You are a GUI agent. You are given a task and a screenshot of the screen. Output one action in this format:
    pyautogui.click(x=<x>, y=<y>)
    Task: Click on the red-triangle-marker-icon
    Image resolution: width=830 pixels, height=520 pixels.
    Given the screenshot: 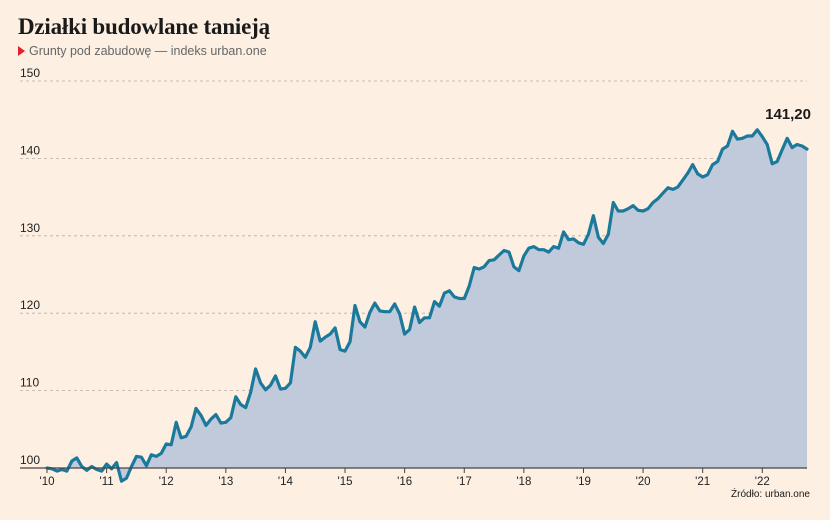 What is the action you would take?
    pyautogui.click(x=21, y=51)
    